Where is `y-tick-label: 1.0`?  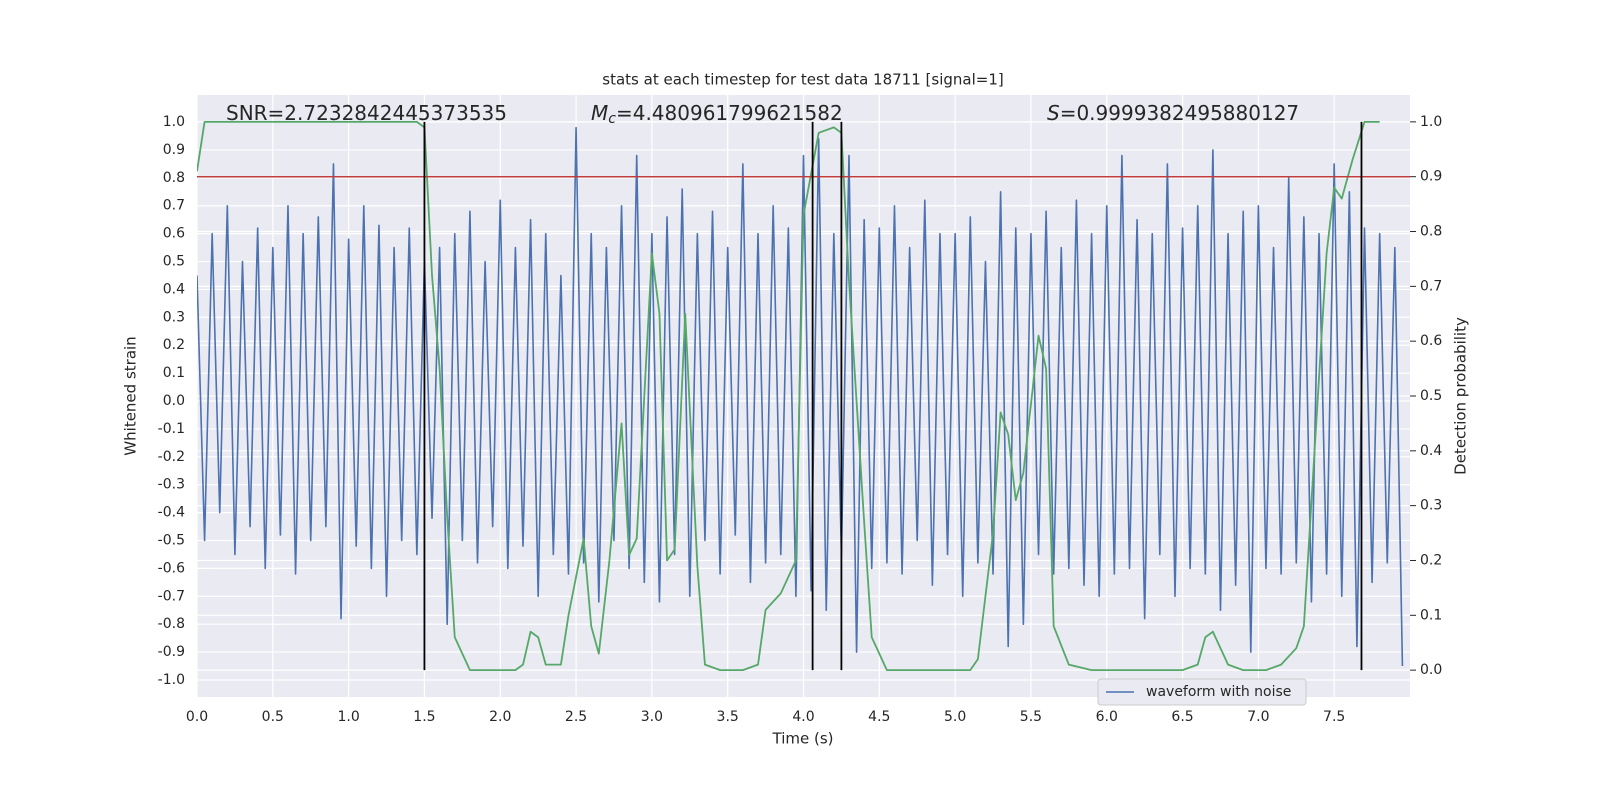 y-tick-label: 1.0 is located at coordinates (174, 122).